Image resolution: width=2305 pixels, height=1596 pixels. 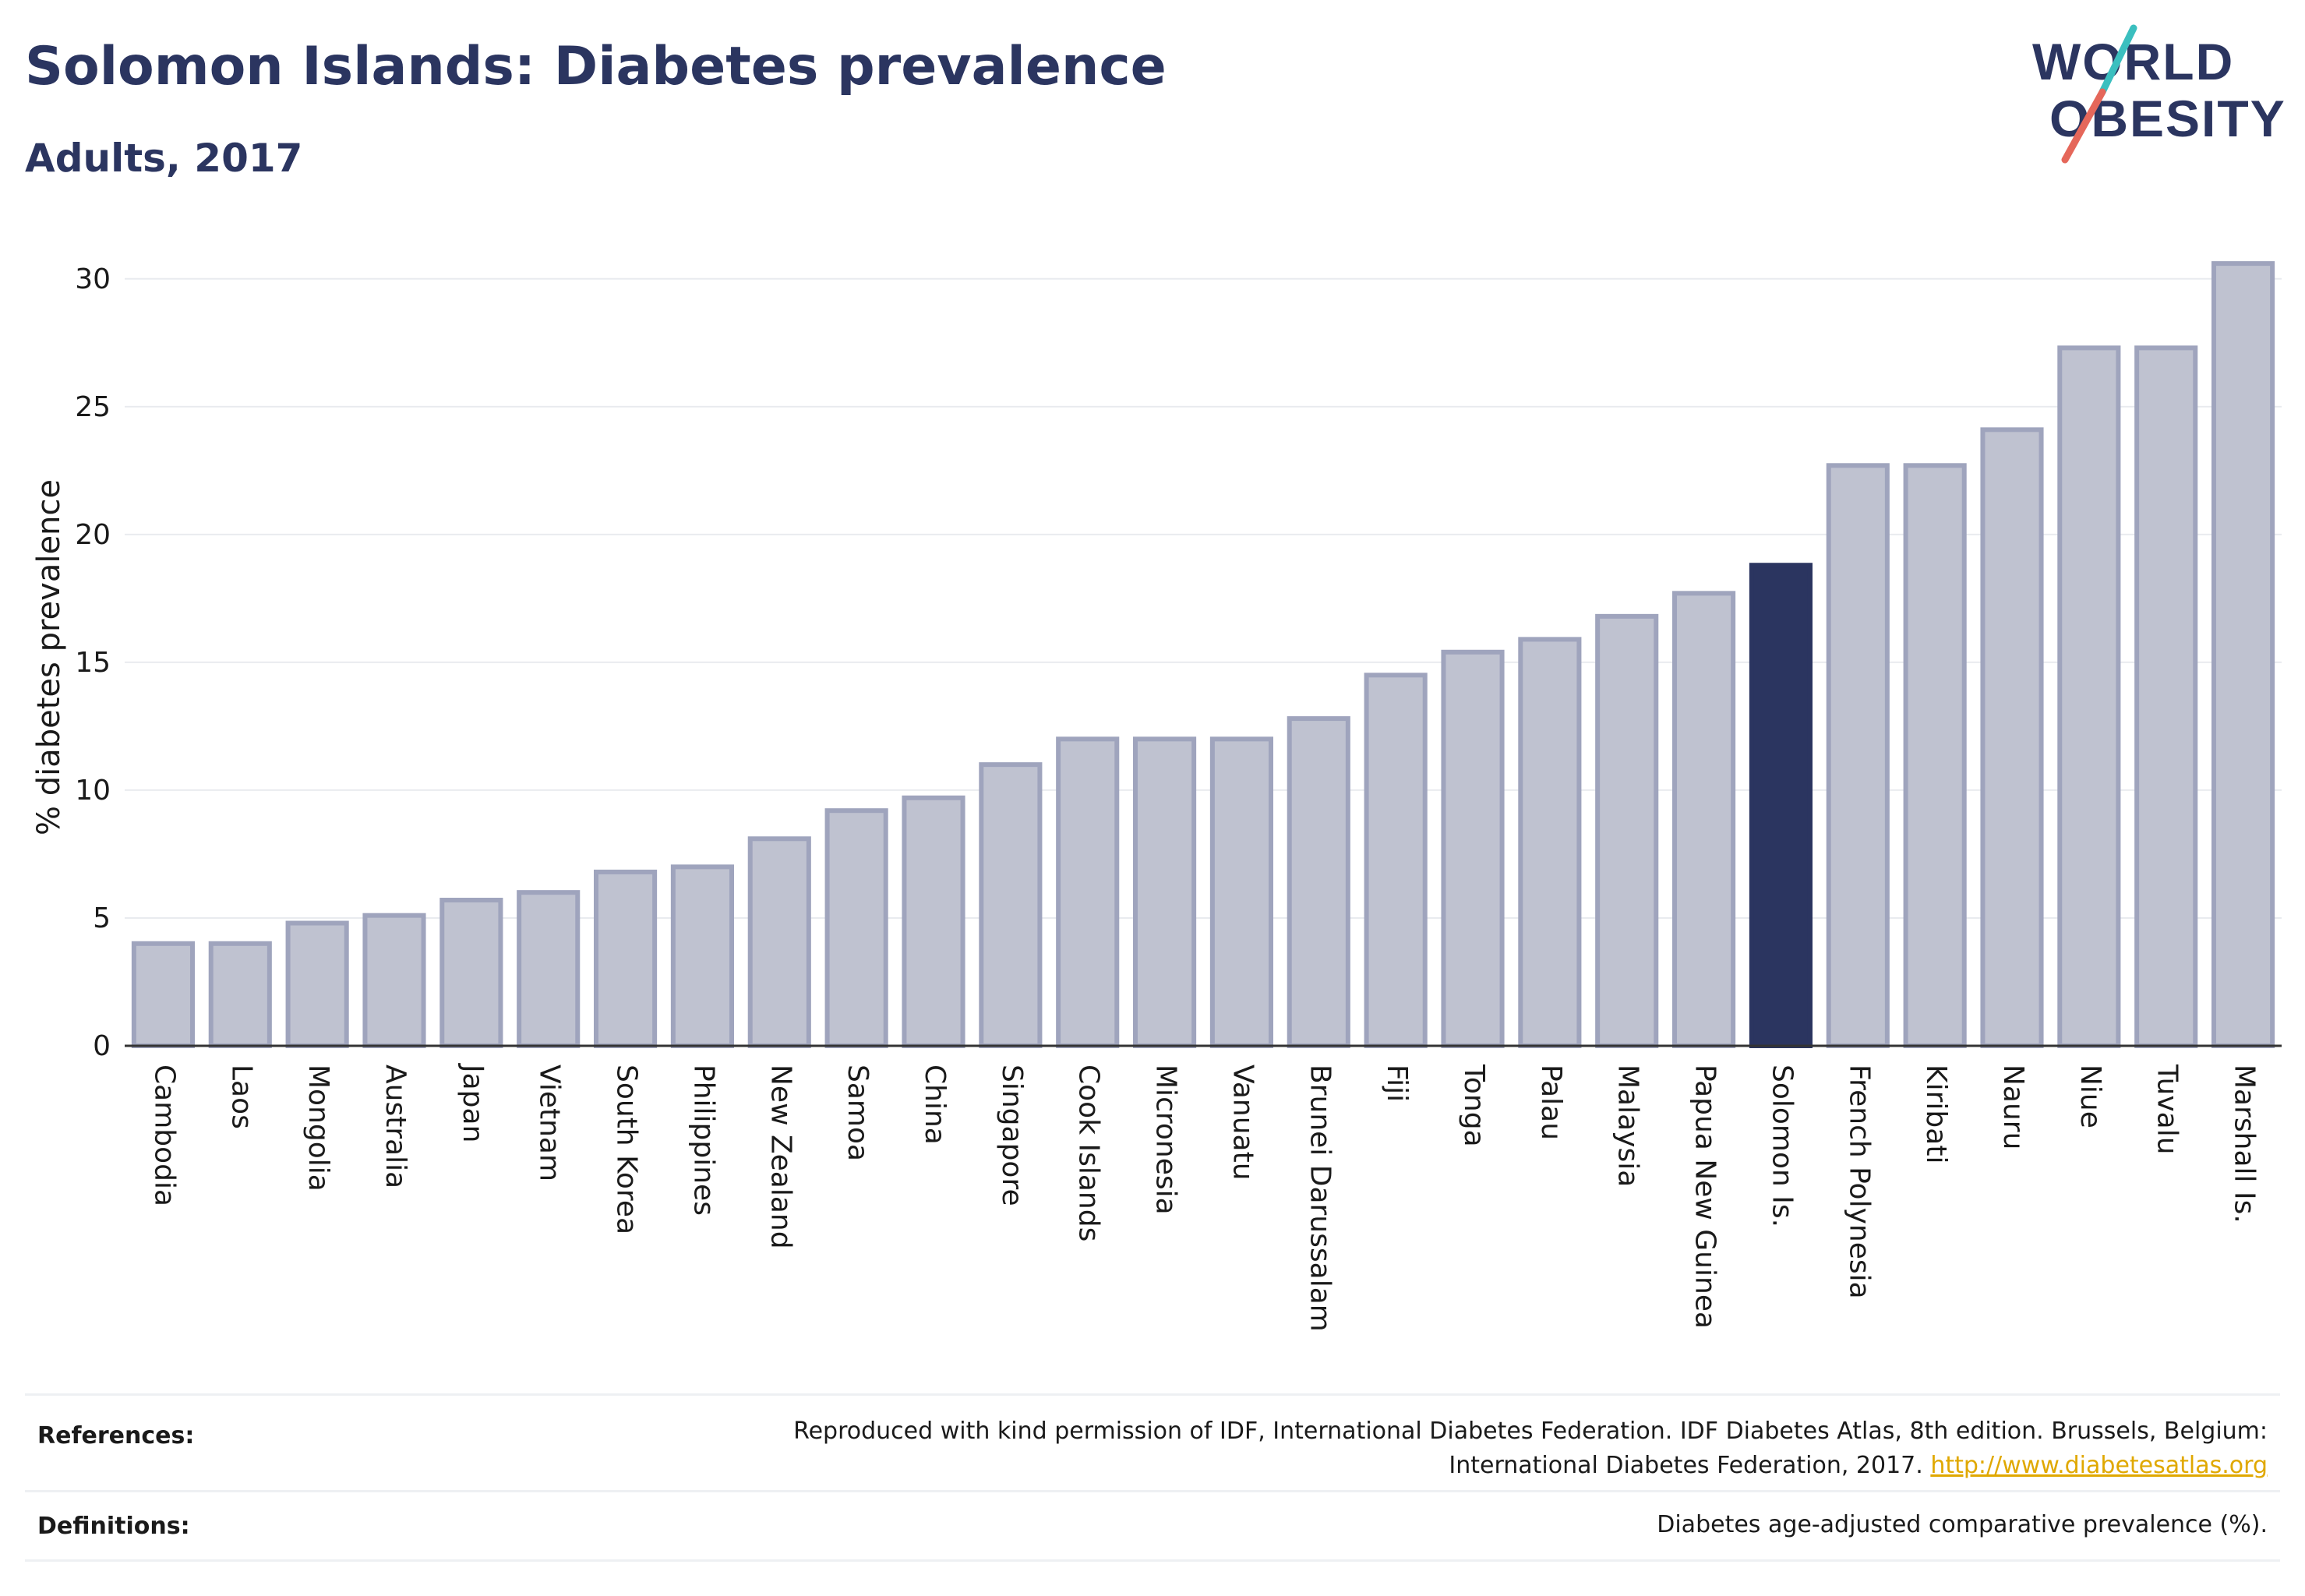 I want to click on x-tick-label: Singapore, so click(x=1012, y=1135).